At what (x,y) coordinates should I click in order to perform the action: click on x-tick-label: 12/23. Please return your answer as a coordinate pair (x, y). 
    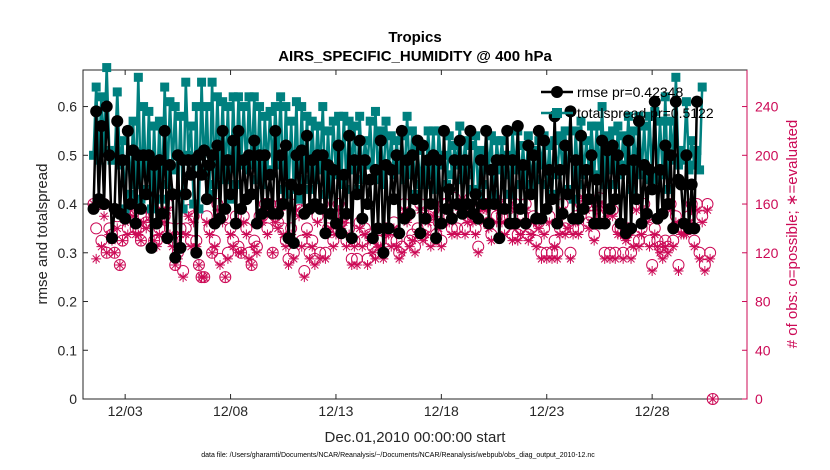
    Looking at the image, I should click on (546, 411).